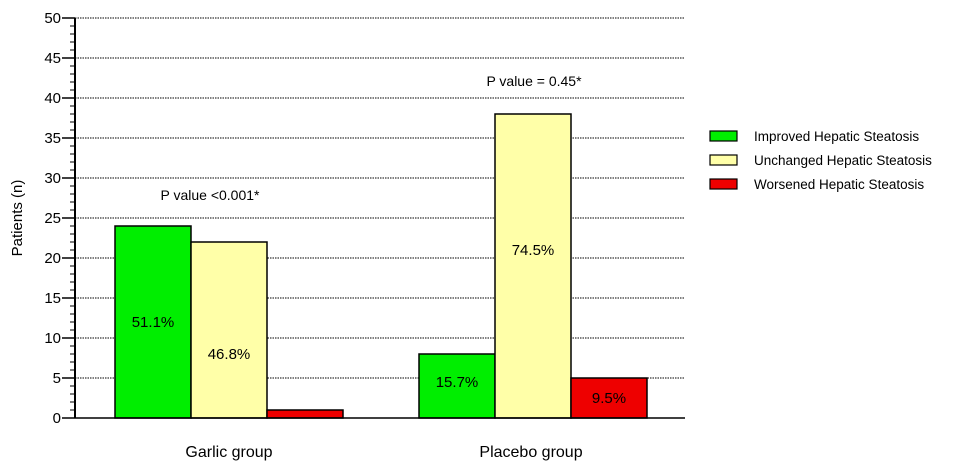  Describe the element at coordinates (52, 298) in the screenshot. I see `y-tick-label-15: 15` at that location.